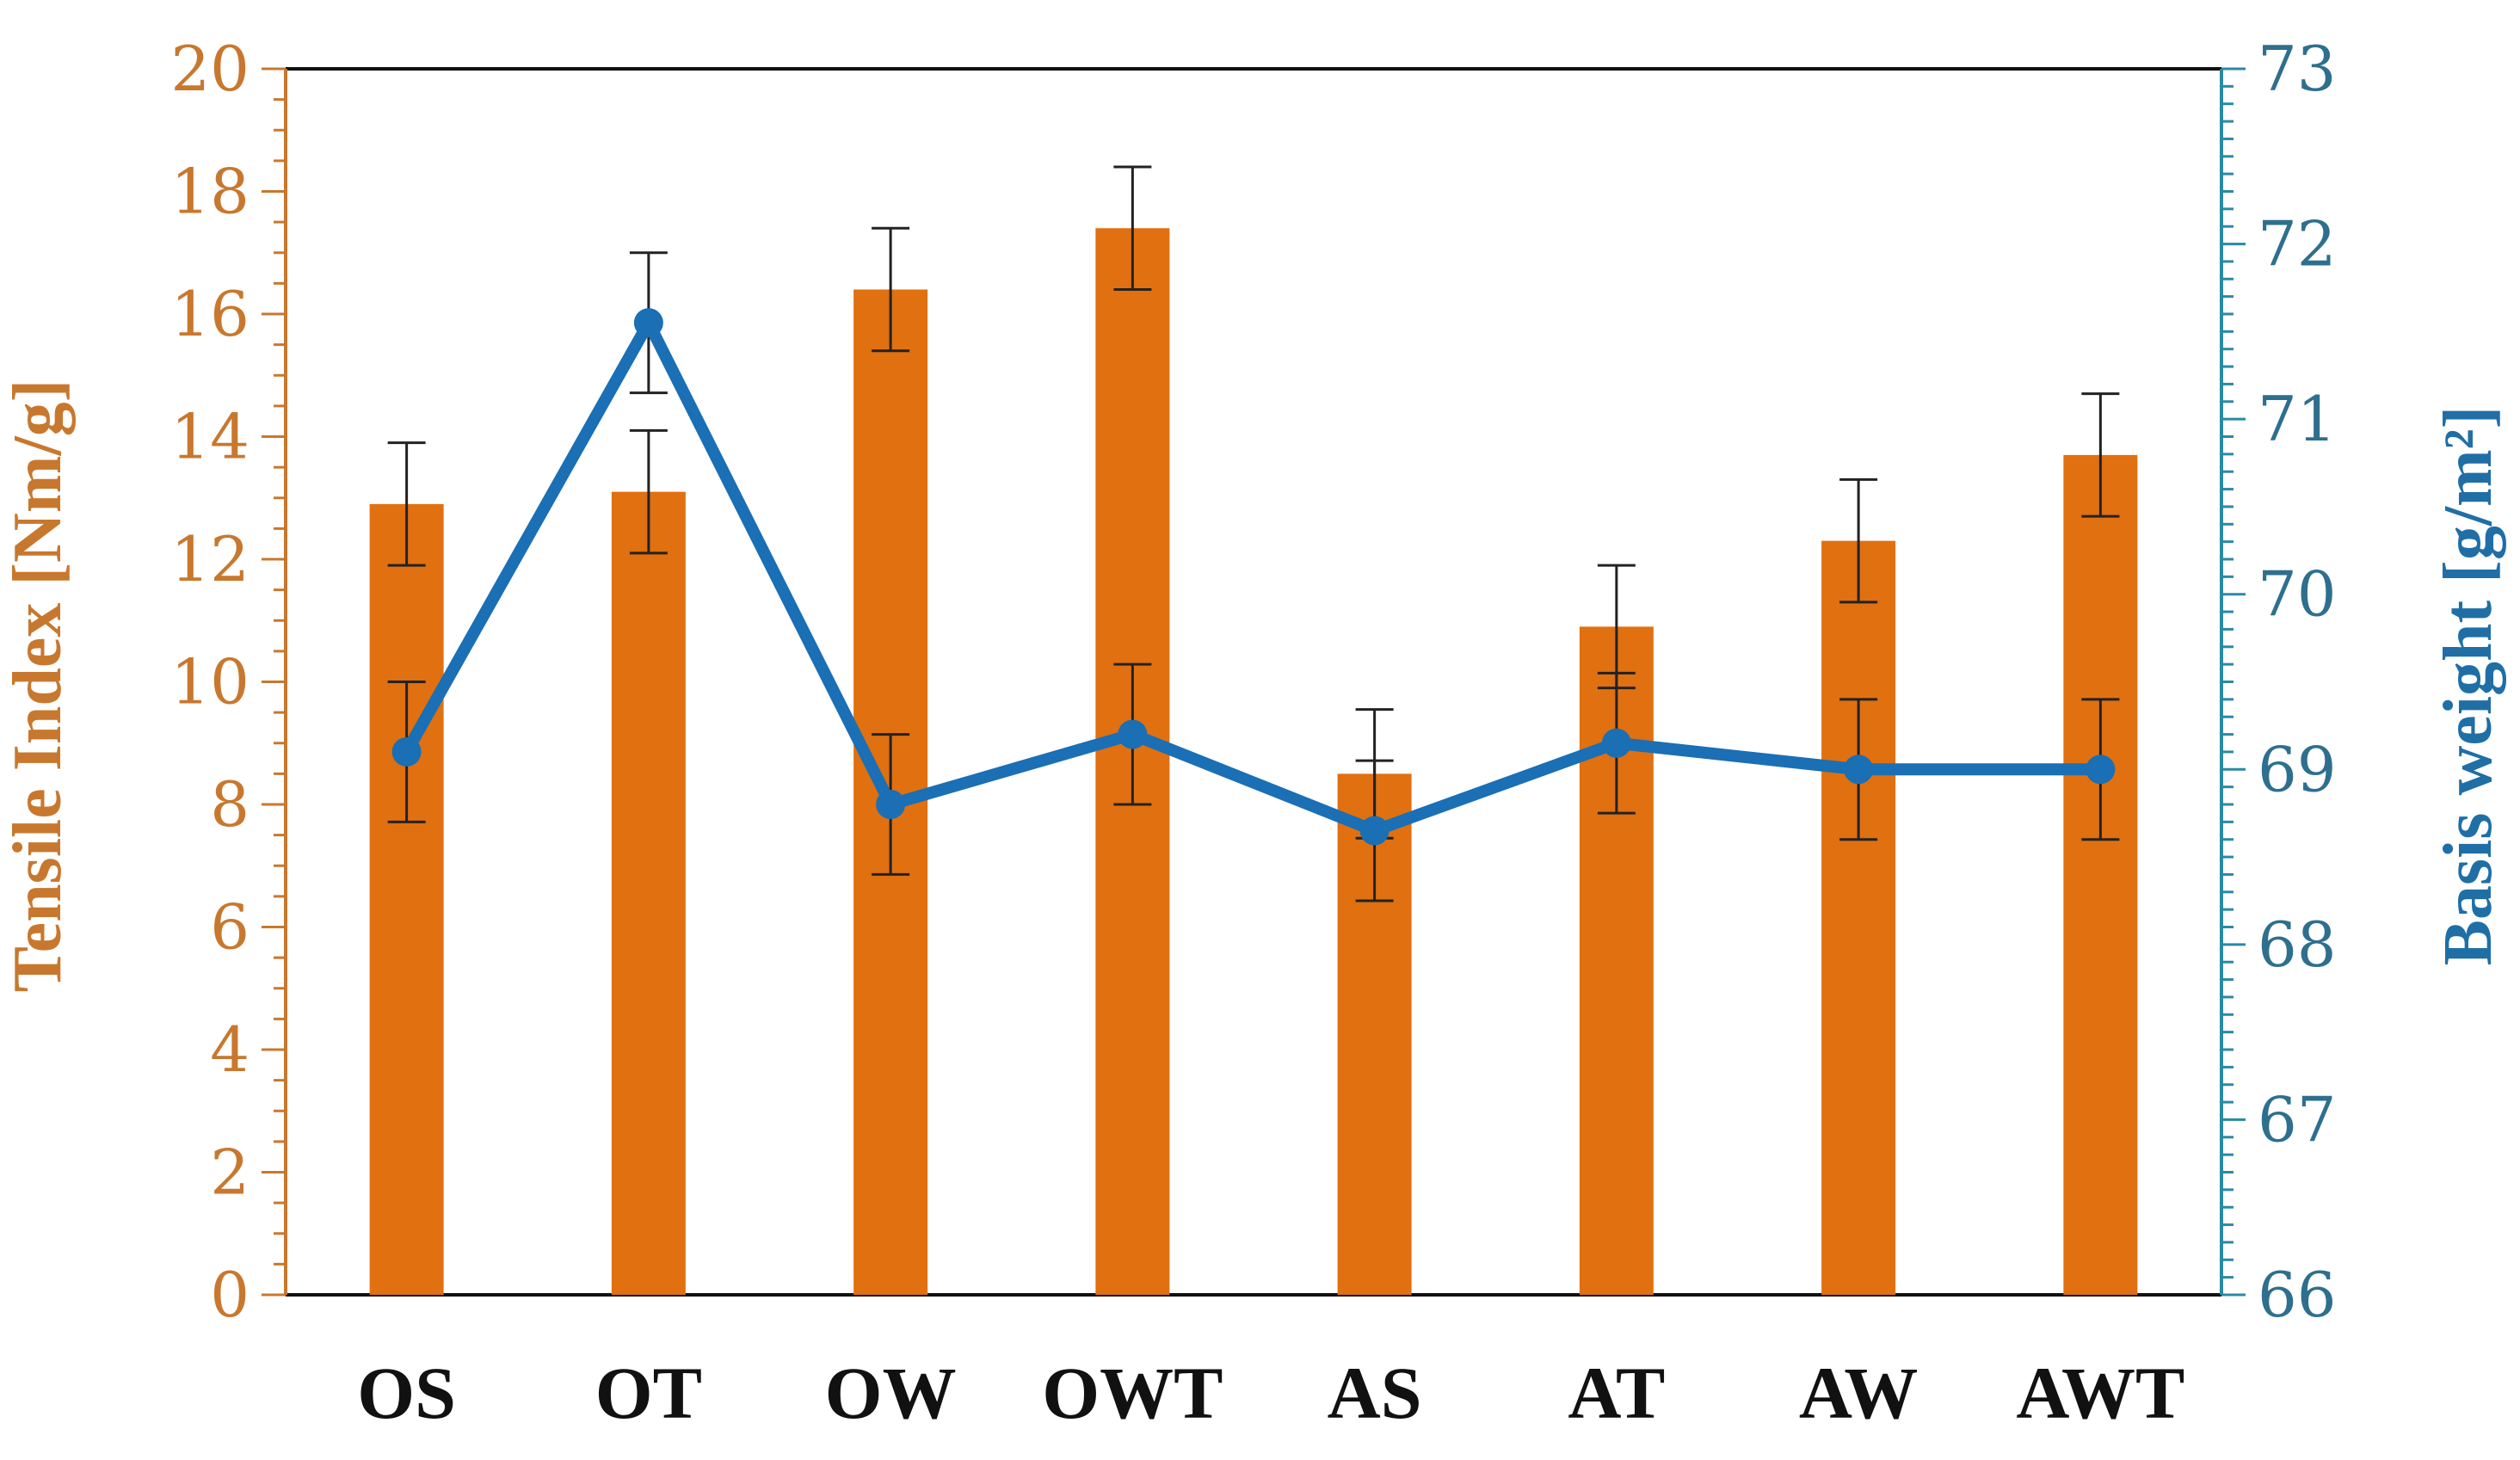  I want to click on category-label: OS, so click(406, 1393).